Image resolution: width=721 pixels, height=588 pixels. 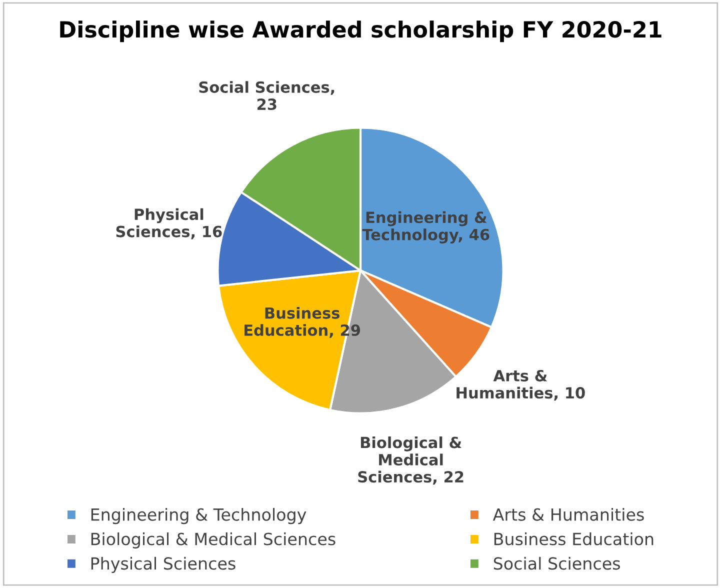 I want to click on data-label: Biological & Medical Sciences, 22, so click(x=411, y=460).